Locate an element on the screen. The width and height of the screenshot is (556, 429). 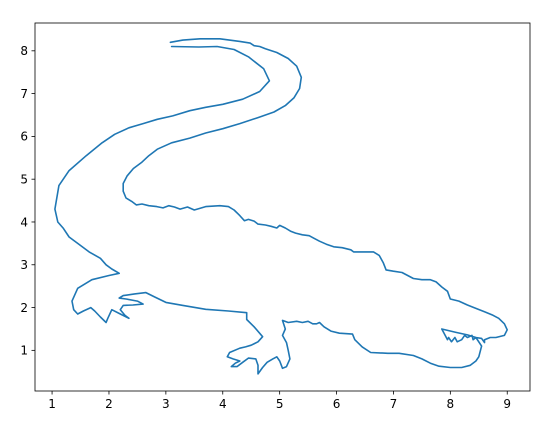
y-tick-label: 7 is located at coordinates (24, 94).